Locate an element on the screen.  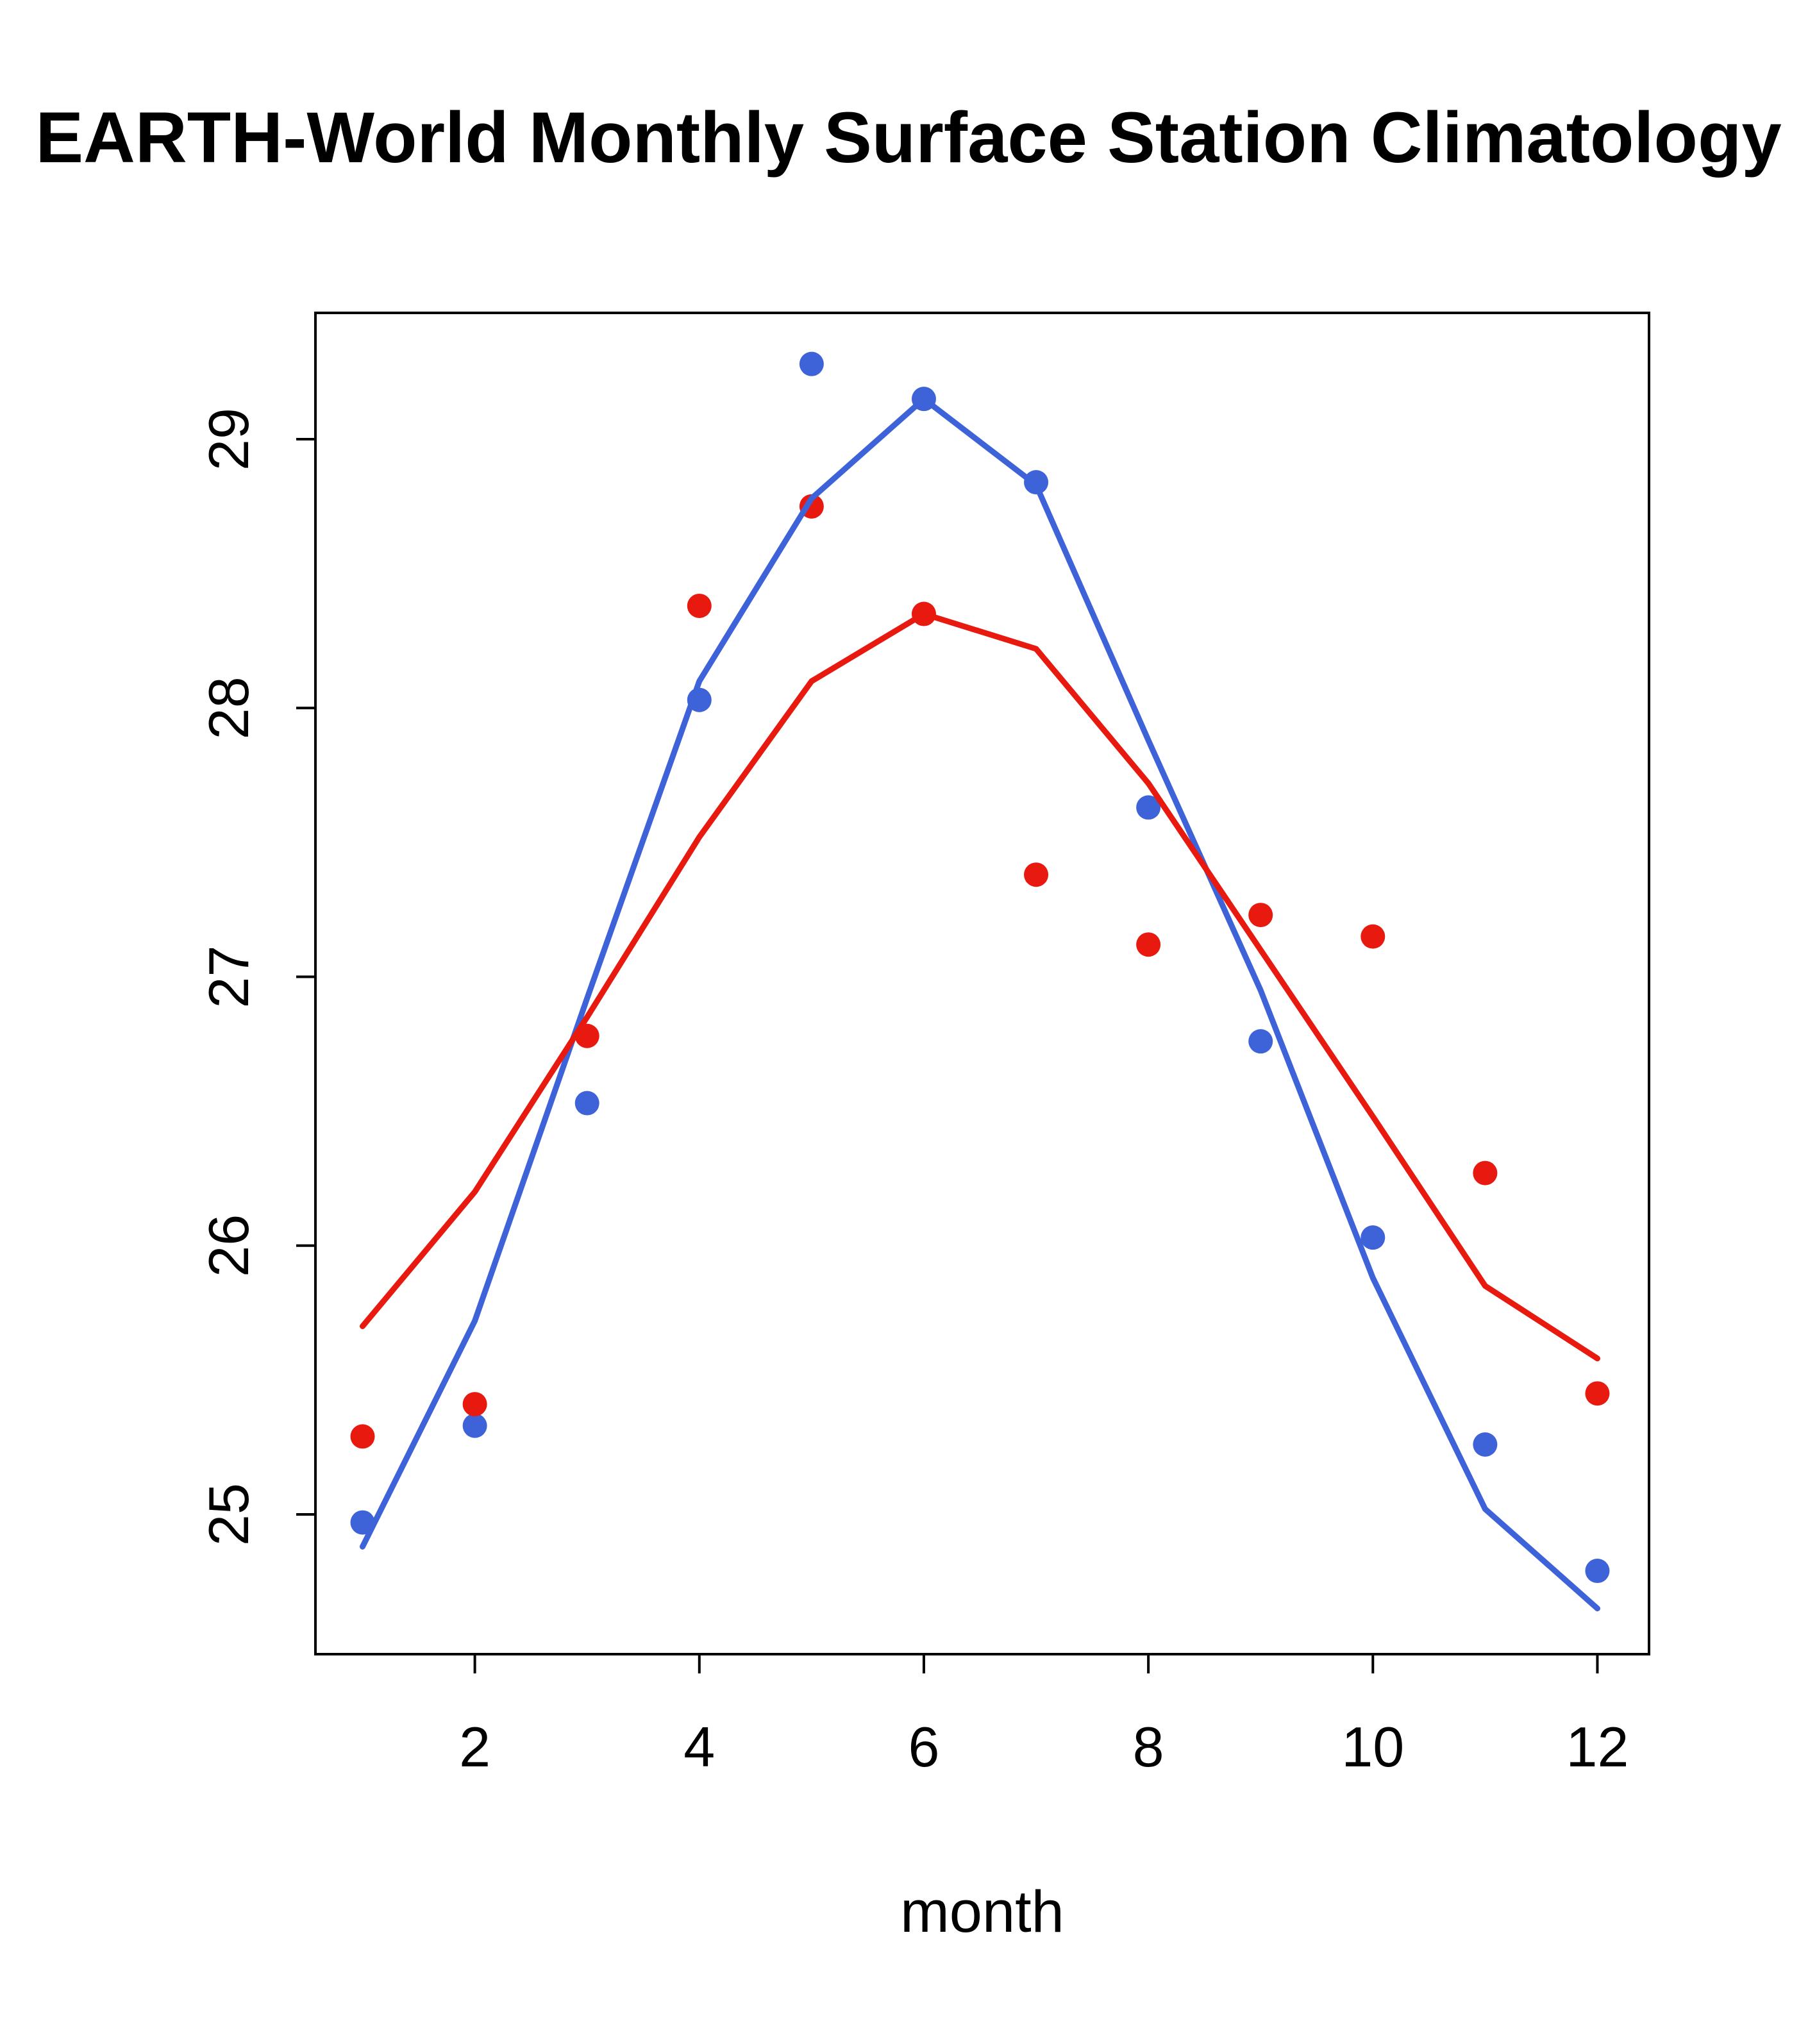
x-tick-label: 2 is located at coordinates (474, 1747).